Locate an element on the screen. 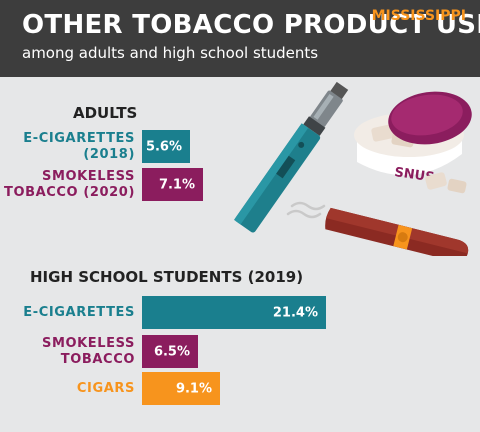 Image resolution: width=480 pixels, height=432 pixels. bar-value-label: 7.1% is located at coordinates (176, 184).